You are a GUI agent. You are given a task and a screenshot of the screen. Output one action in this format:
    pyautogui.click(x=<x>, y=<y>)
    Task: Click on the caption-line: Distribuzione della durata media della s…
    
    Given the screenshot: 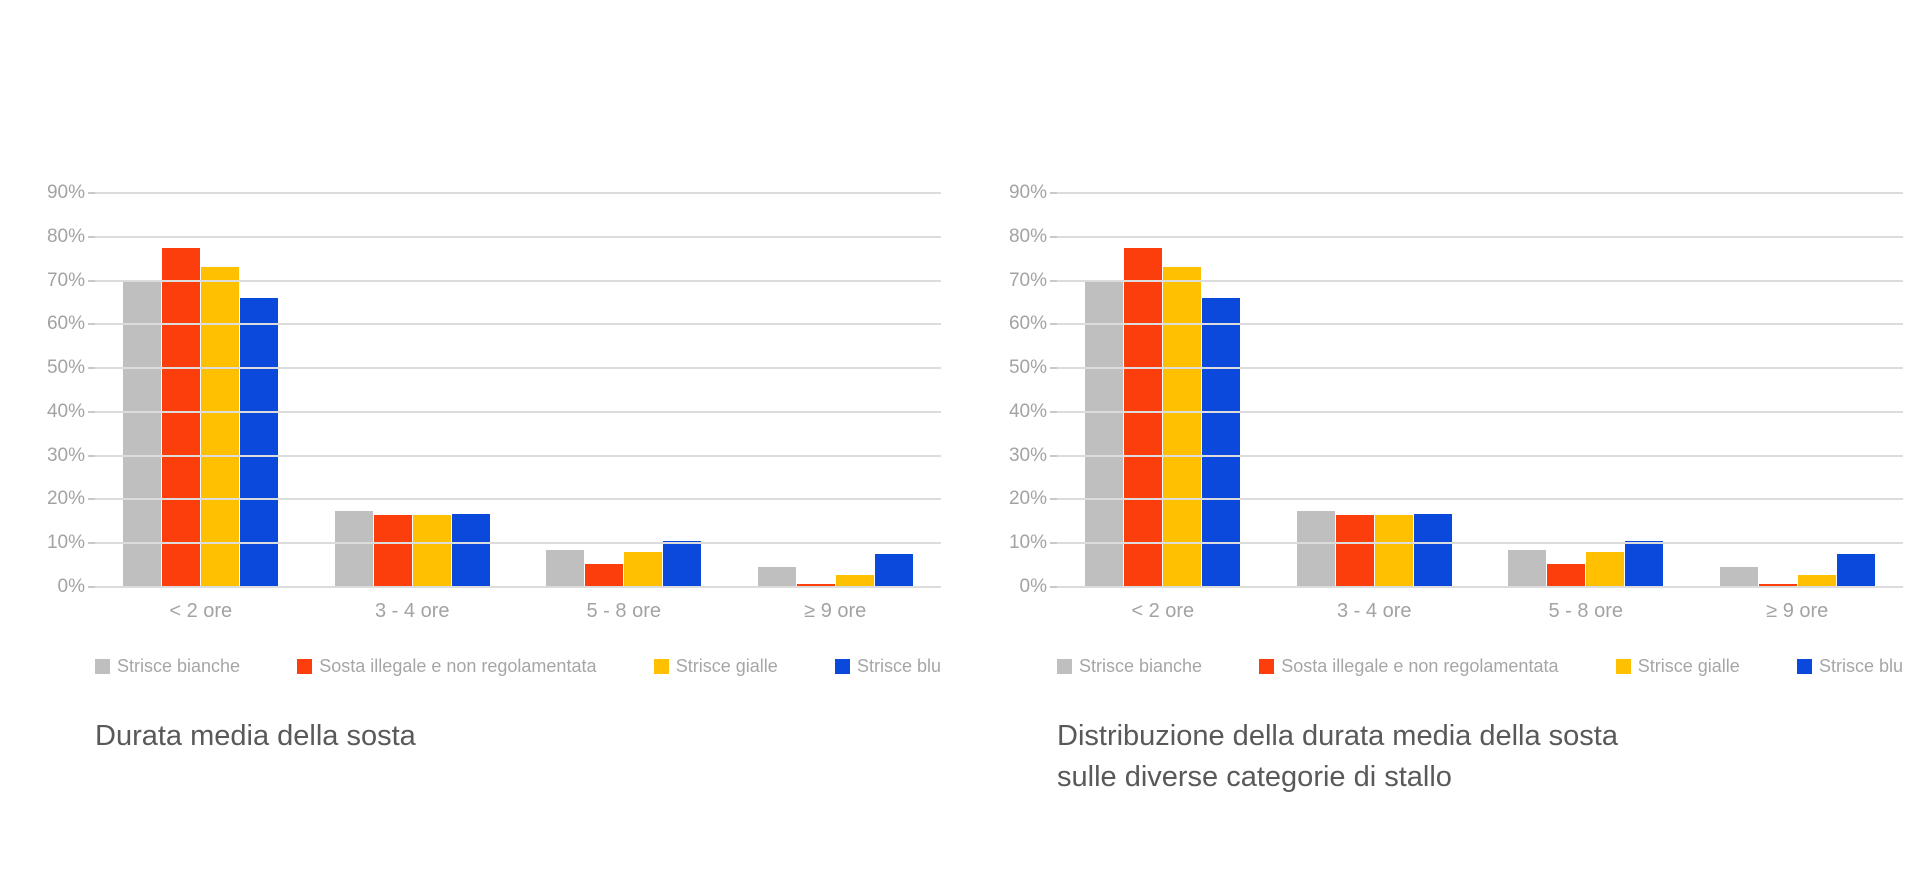 What is the action you would take?
    pyautogui.click(x=1337, y=736)
    